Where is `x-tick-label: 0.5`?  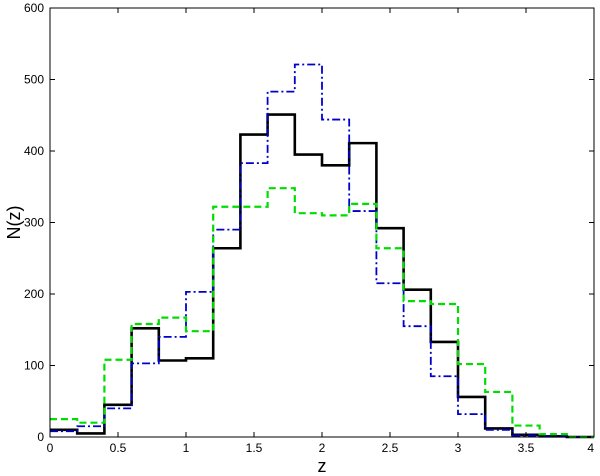 x-tick-label: 0.5 is located at coordinates (118, 448).